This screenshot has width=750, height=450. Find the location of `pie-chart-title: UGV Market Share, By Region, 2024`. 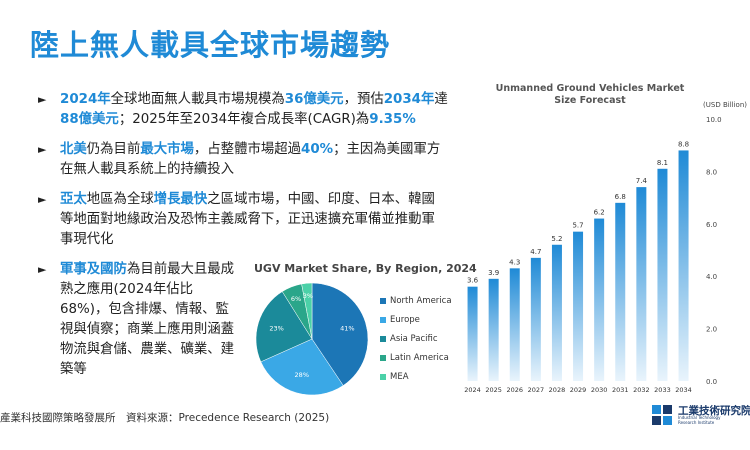

pie-chart-title: UGV Market Share, By Region, 2024 is located at coordinates (365, 268).